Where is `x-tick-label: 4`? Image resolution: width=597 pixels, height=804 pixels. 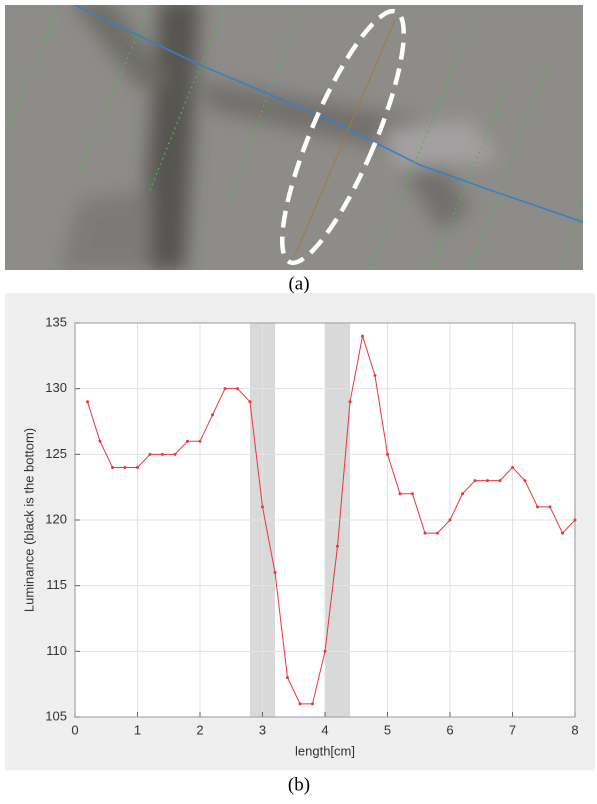
x-tick-label: 4 is located at coordinates (324, 729).